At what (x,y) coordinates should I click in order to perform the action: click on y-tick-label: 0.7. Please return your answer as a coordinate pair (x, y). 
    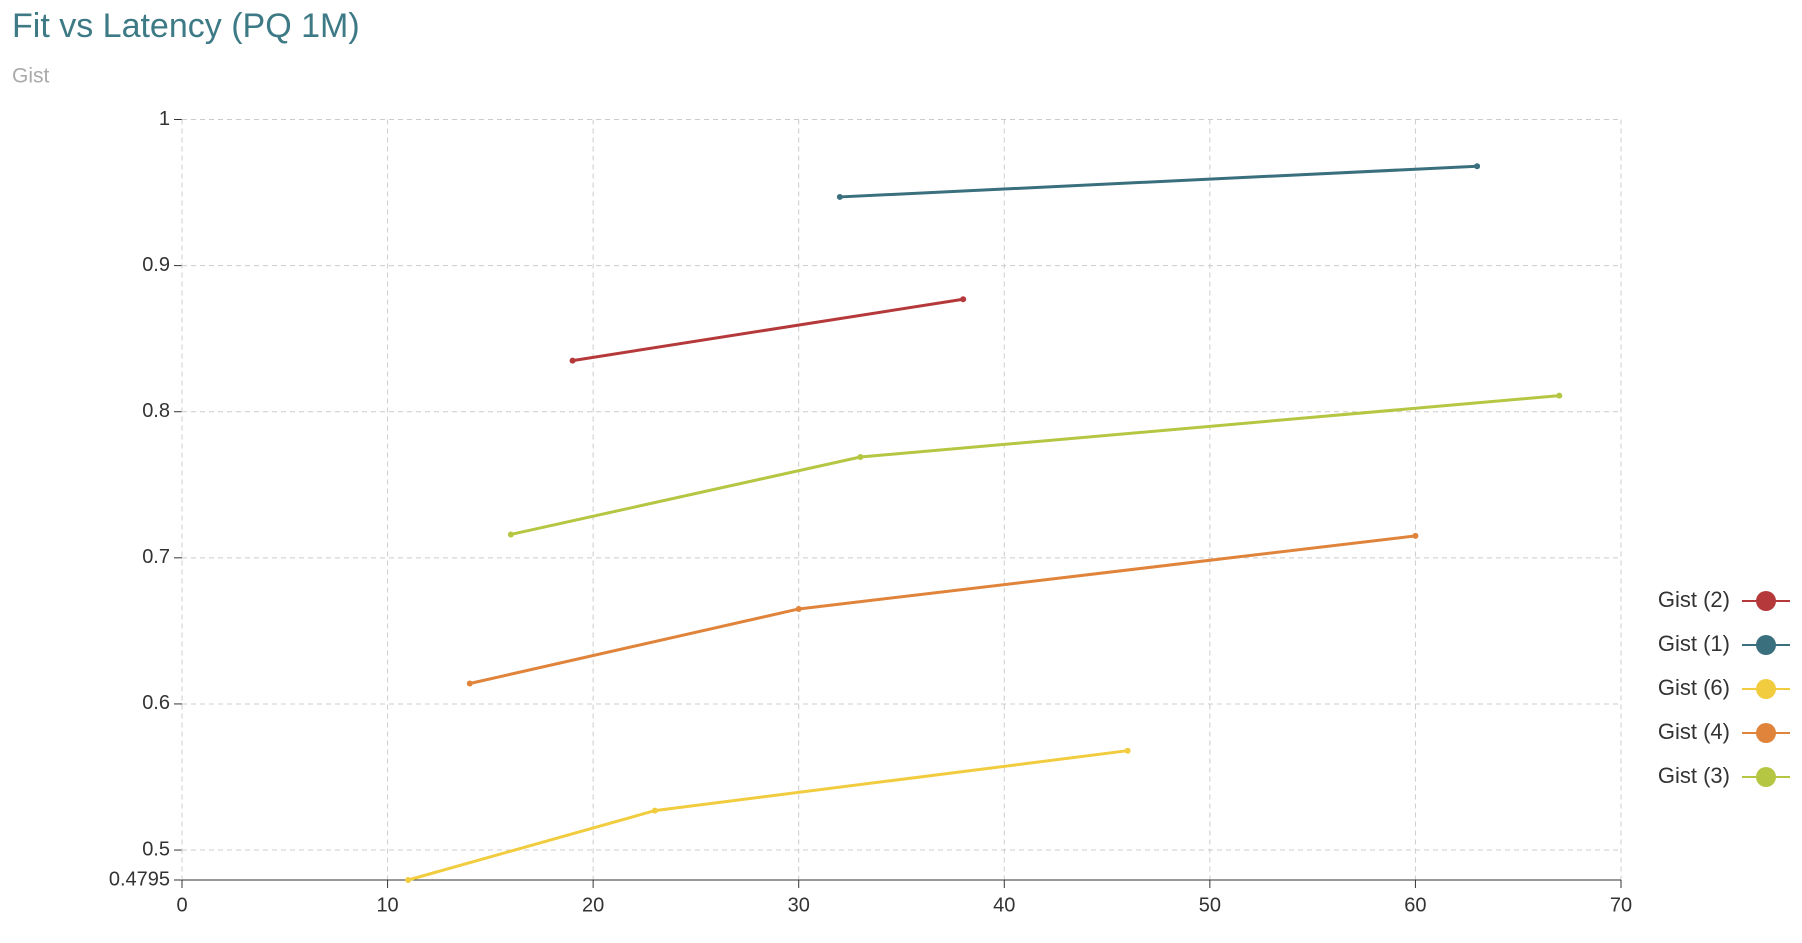
    Looking at the image, I should click on (156, 557).